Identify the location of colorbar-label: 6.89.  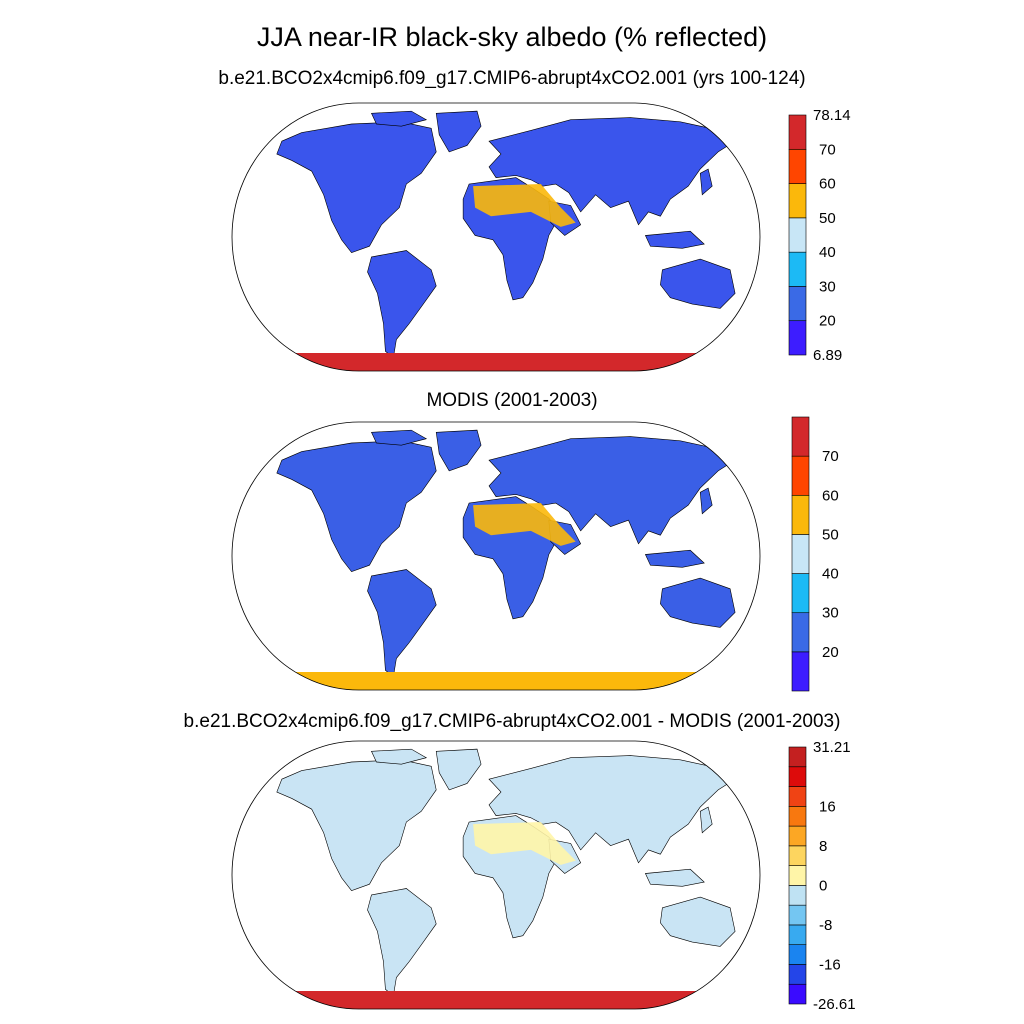
(827, 355).